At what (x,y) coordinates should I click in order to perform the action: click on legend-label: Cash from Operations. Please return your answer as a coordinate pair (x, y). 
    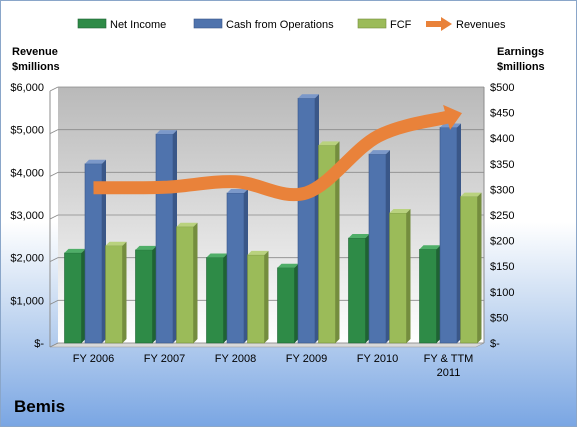
    Looking at the image, I should click on (280, 25).